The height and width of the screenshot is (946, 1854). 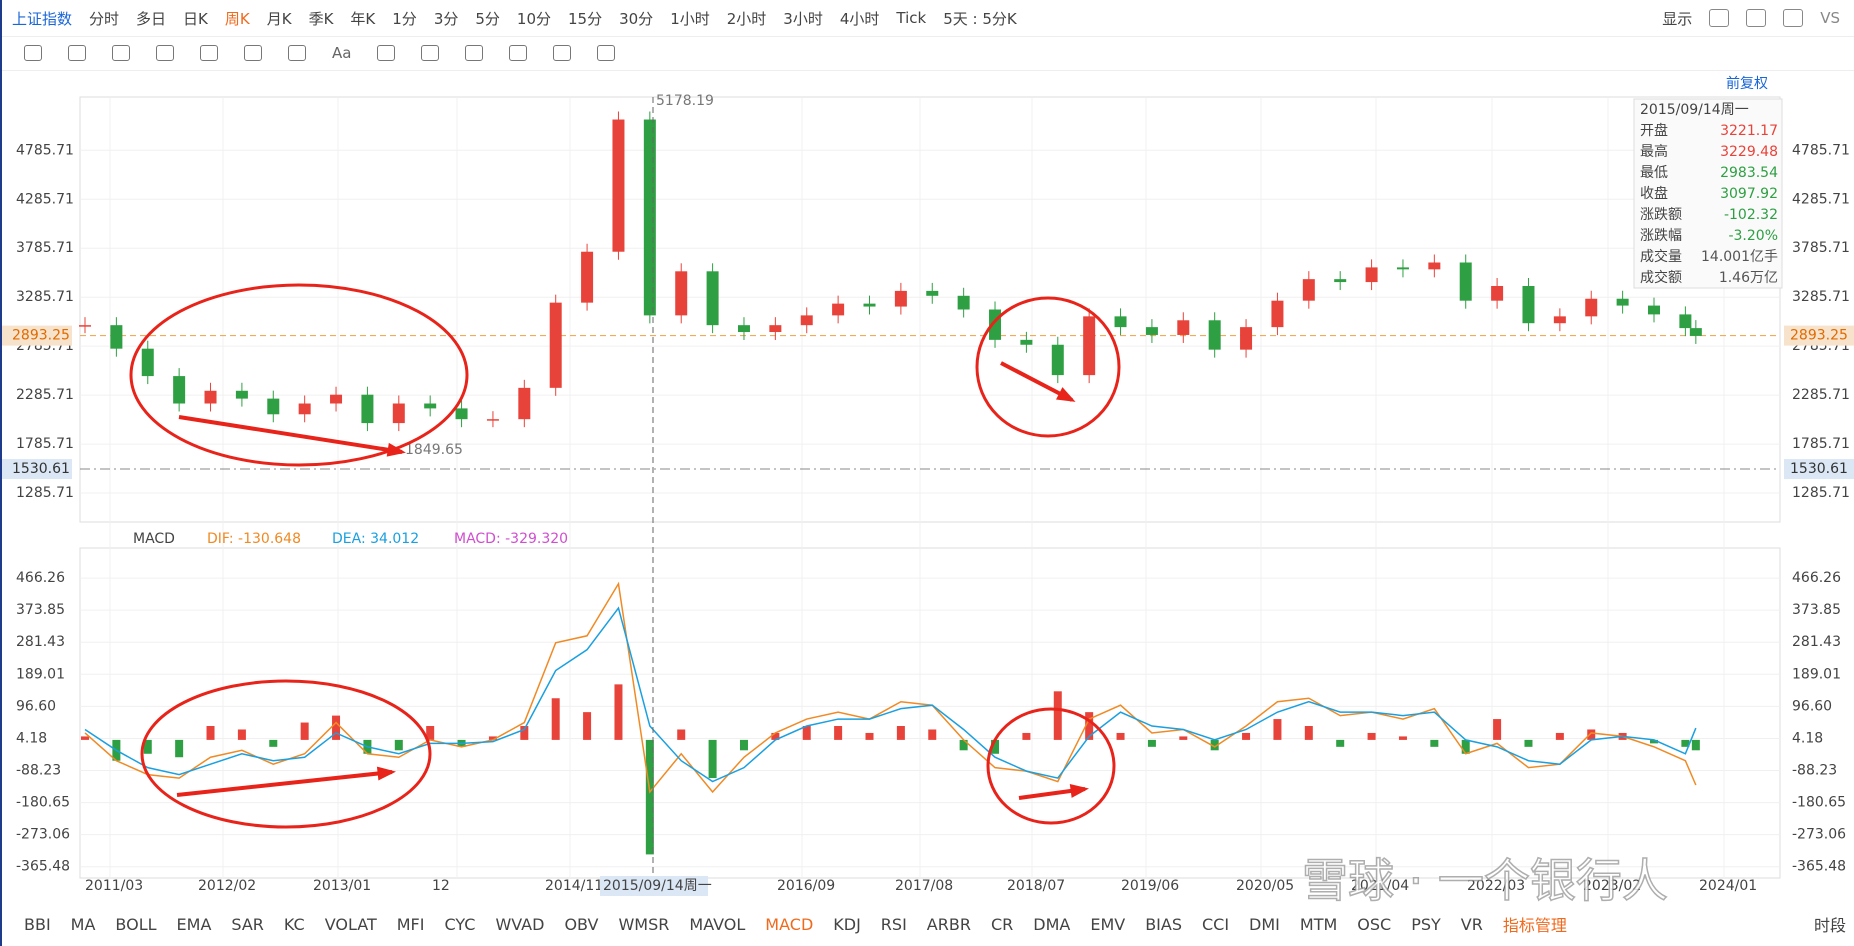 I want to click on period-tab: 2小时, so click(x=746, y=18).